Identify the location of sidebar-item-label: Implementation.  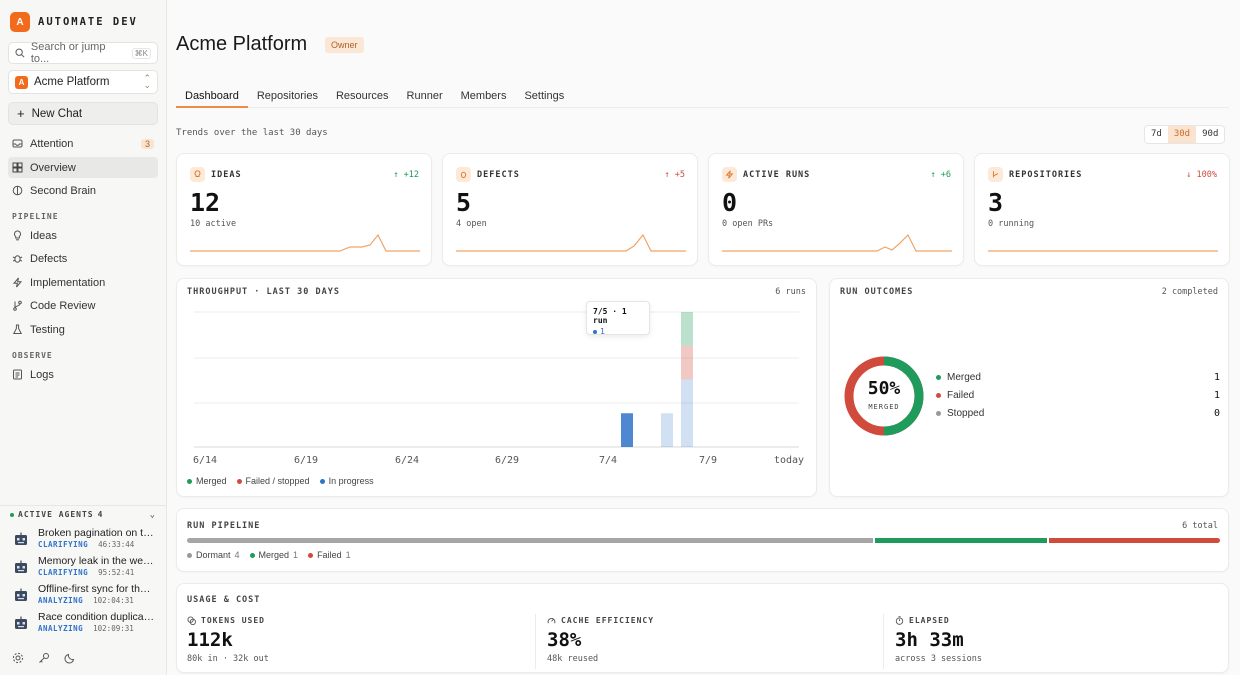
(68, 282).